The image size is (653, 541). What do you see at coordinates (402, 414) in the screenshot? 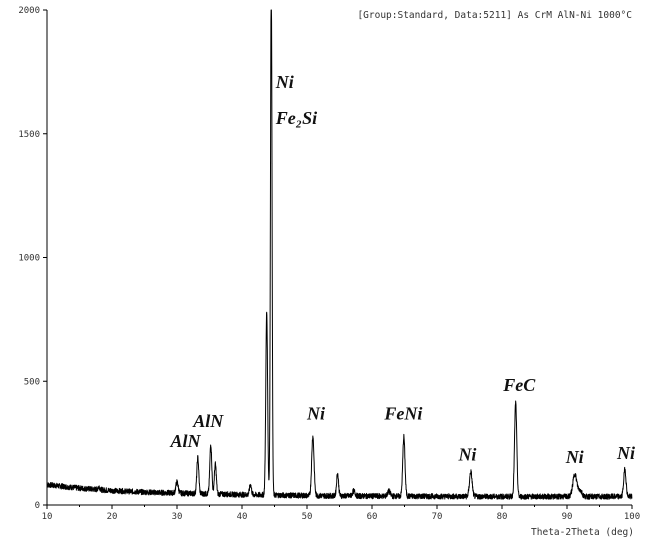
I see `peak-label: FeNi` at bounding box center [402, 414].